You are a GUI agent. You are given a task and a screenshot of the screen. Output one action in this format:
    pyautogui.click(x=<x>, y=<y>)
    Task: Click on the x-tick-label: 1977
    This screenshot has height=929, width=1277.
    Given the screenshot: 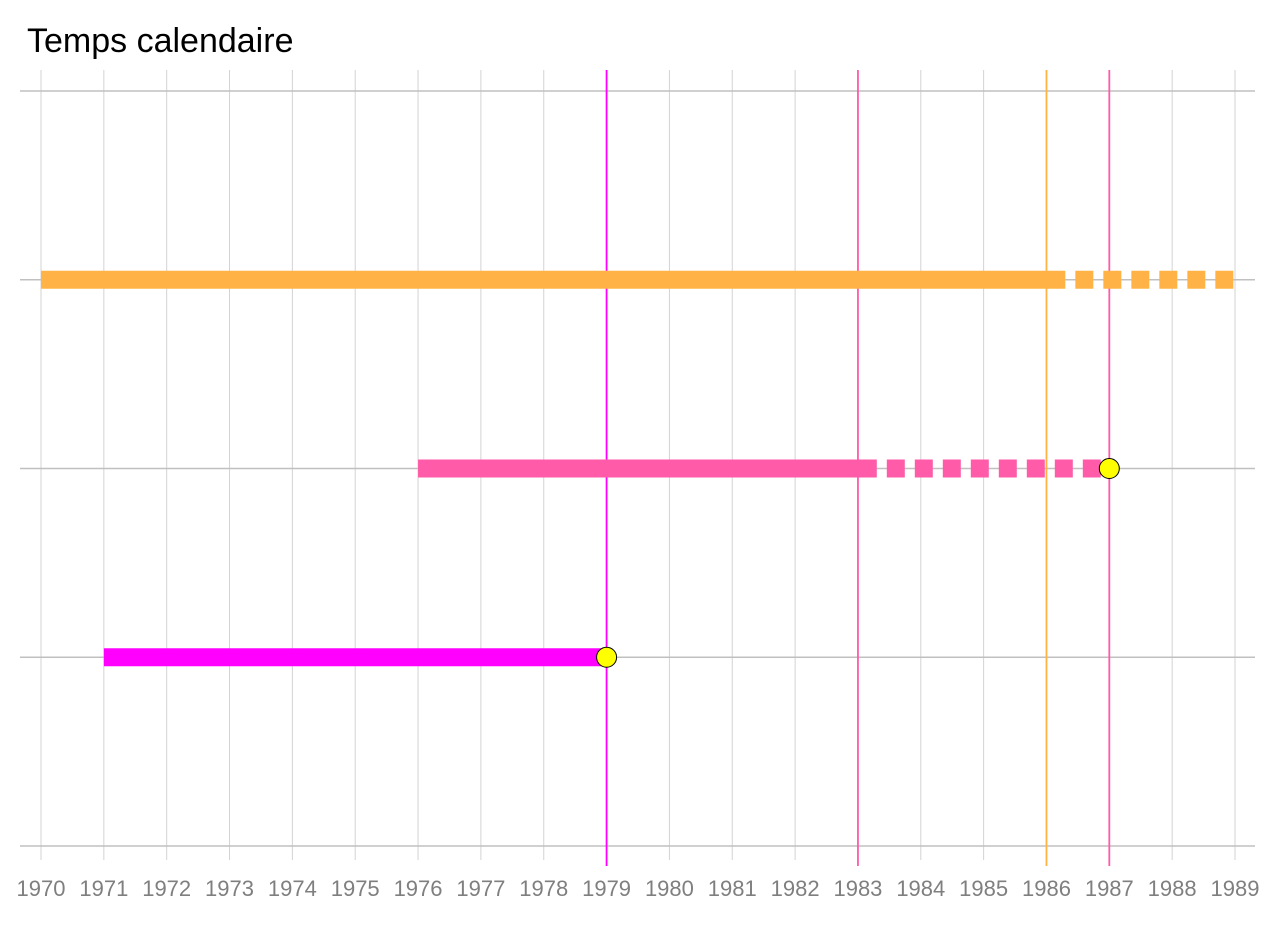 What is the action you would take?
    pyautogui.click(x=480, y=888)
    